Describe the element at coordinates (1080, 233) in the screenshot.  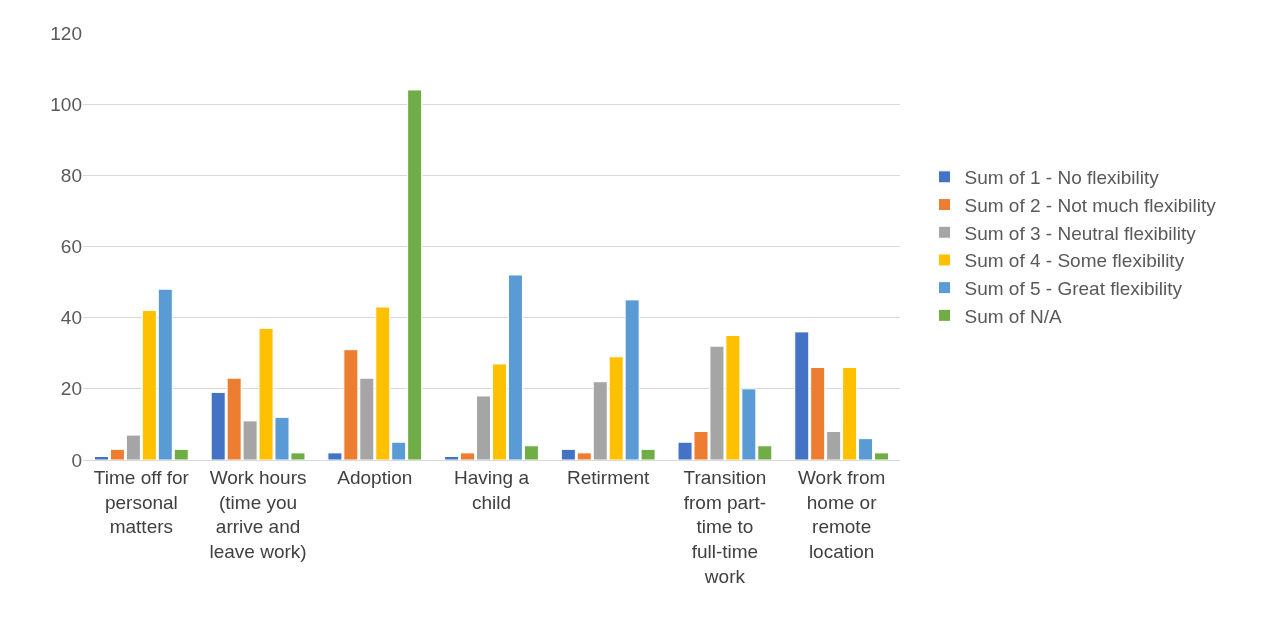
I see `legend-label: Sum of 3 - Neutral flexibility` at that location.